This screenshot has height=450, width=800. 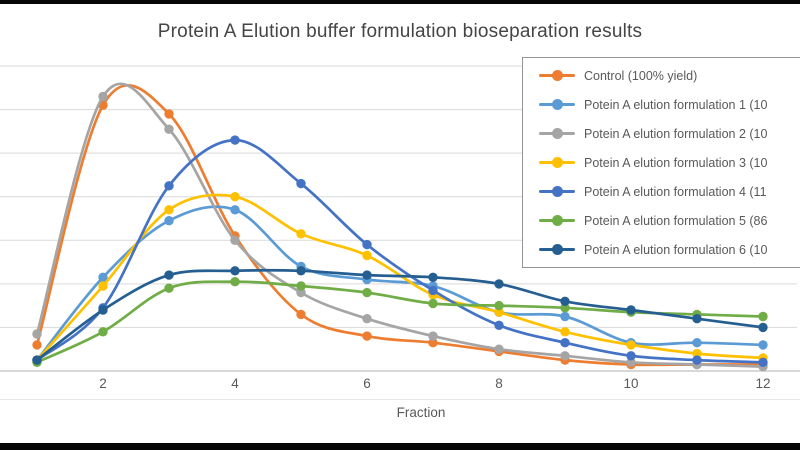 I want to click on legend-item-6: Potein A elution formulation 5 (86, so click(x=669, y=220).